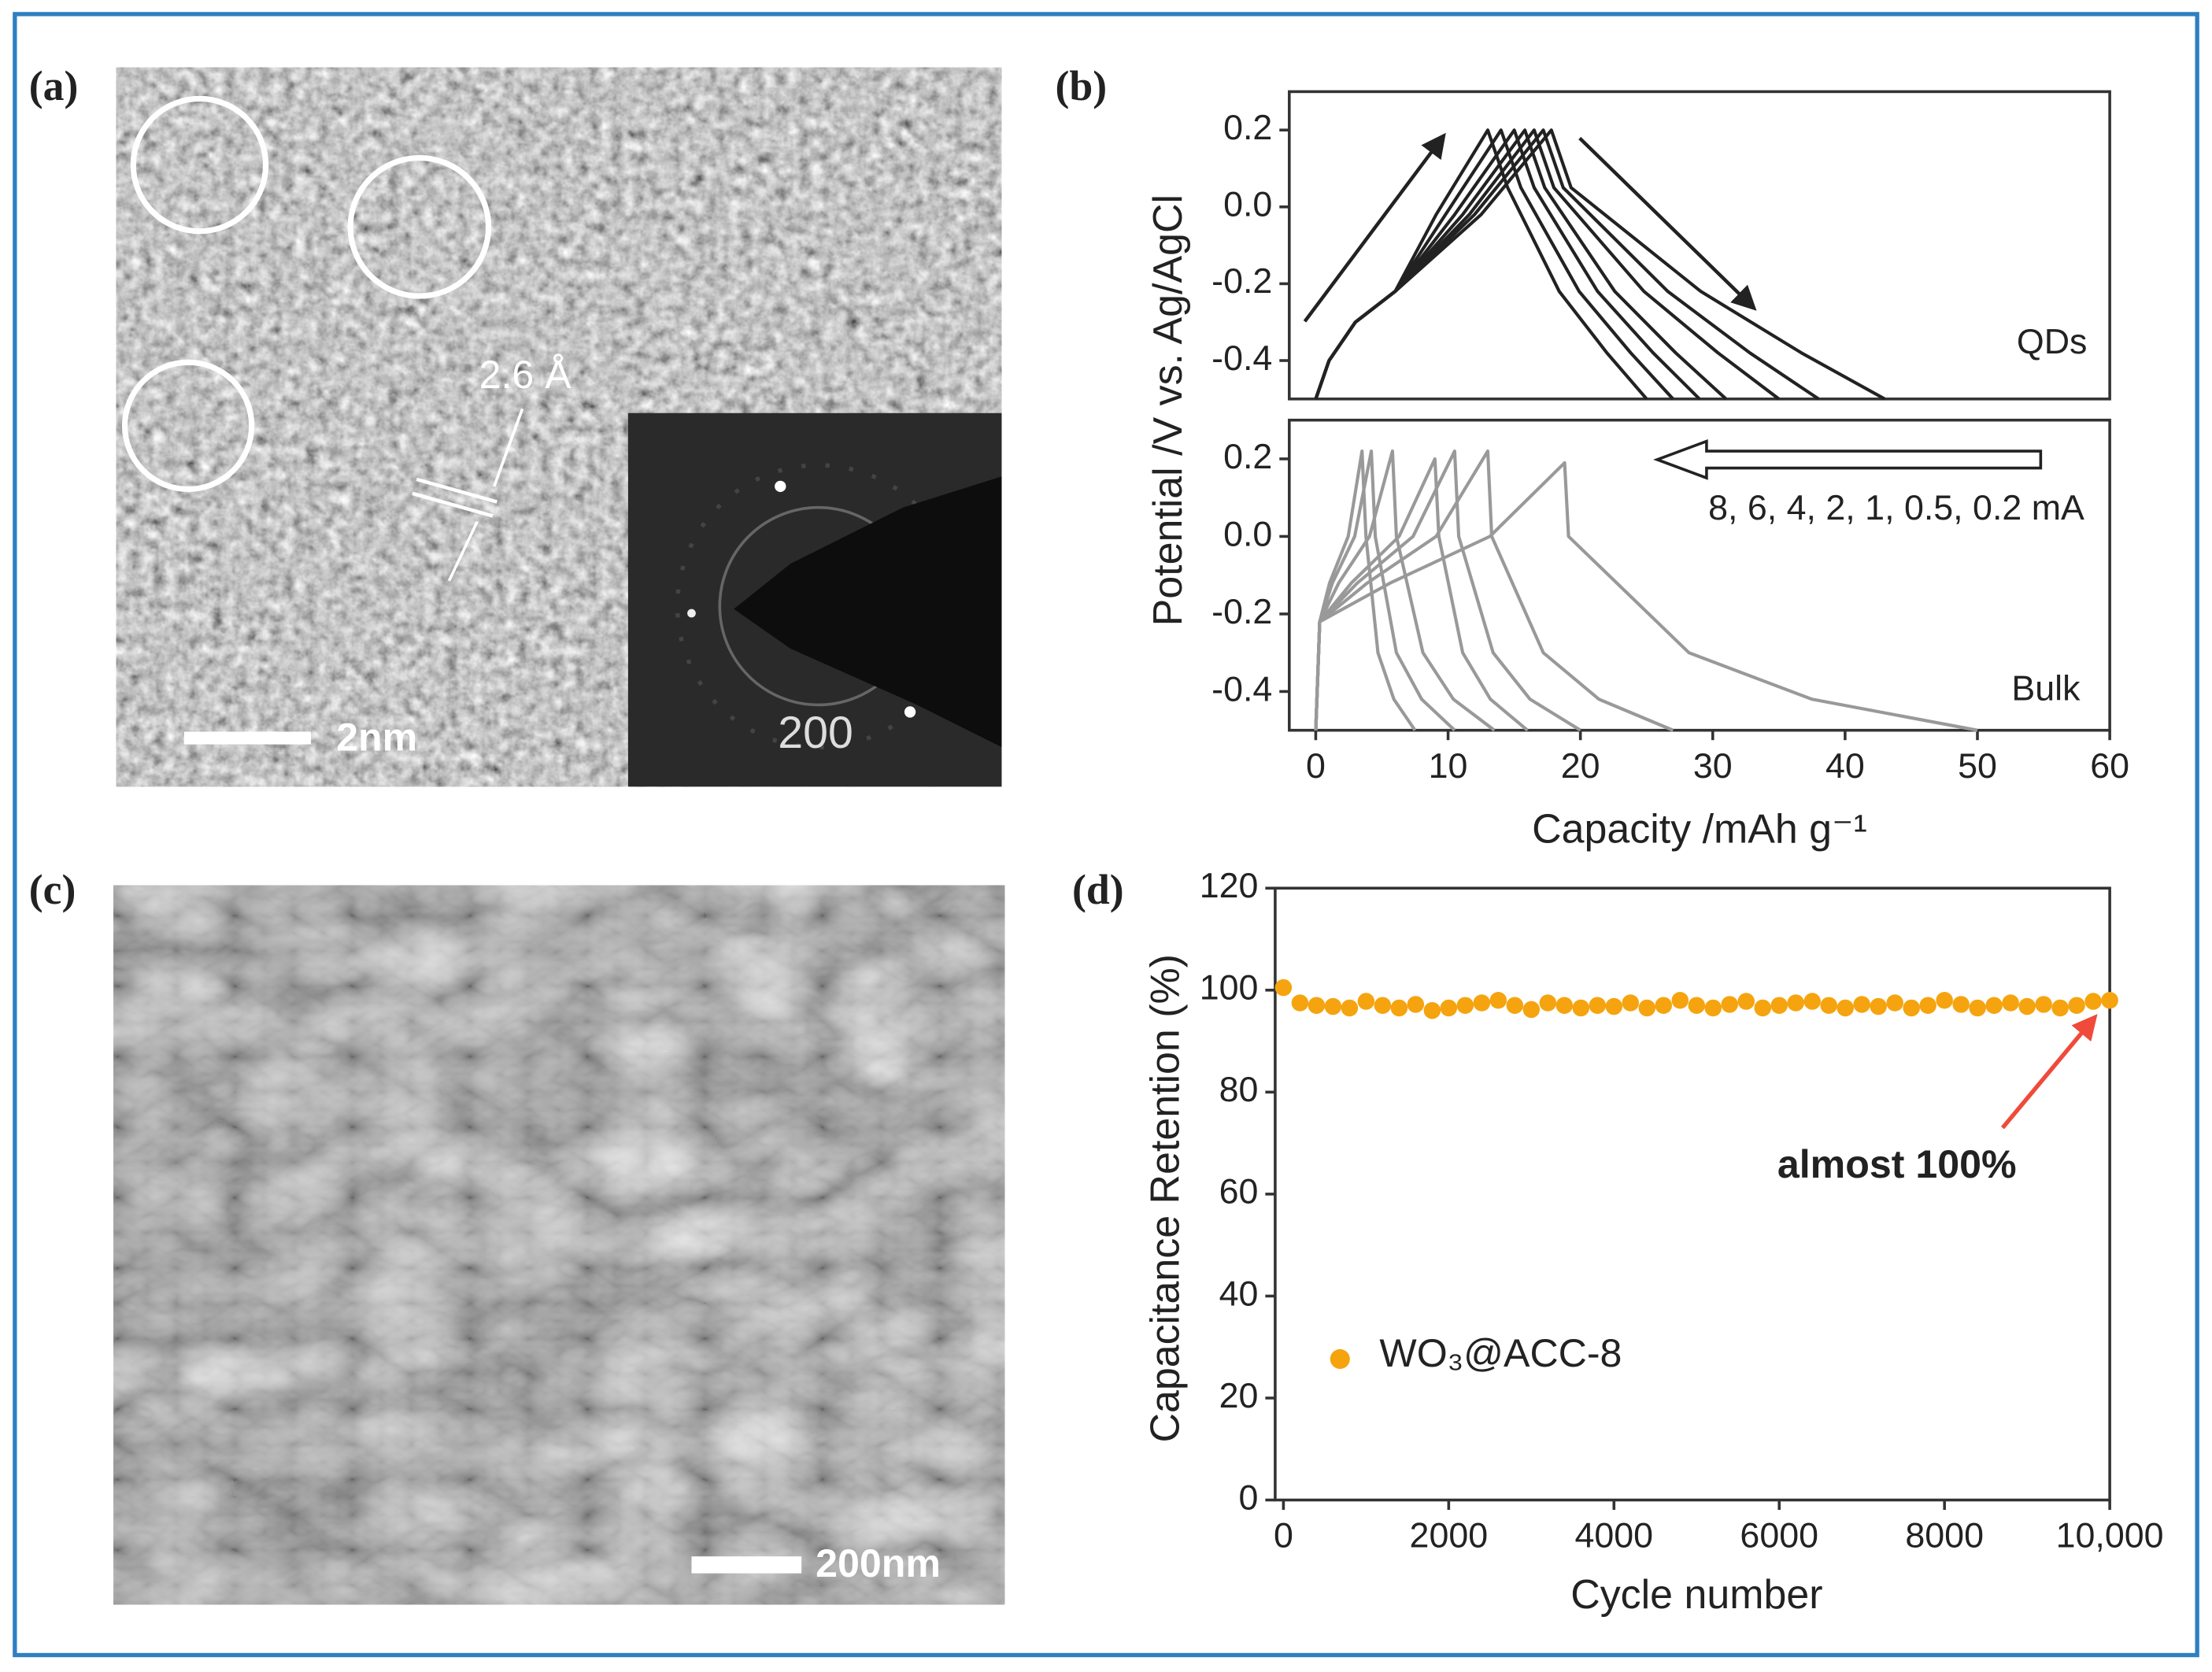  Describe the element at coordinates (1500, 1353) in the screenshot. I see `legend-label: WO₃@ACC-8` at that location.